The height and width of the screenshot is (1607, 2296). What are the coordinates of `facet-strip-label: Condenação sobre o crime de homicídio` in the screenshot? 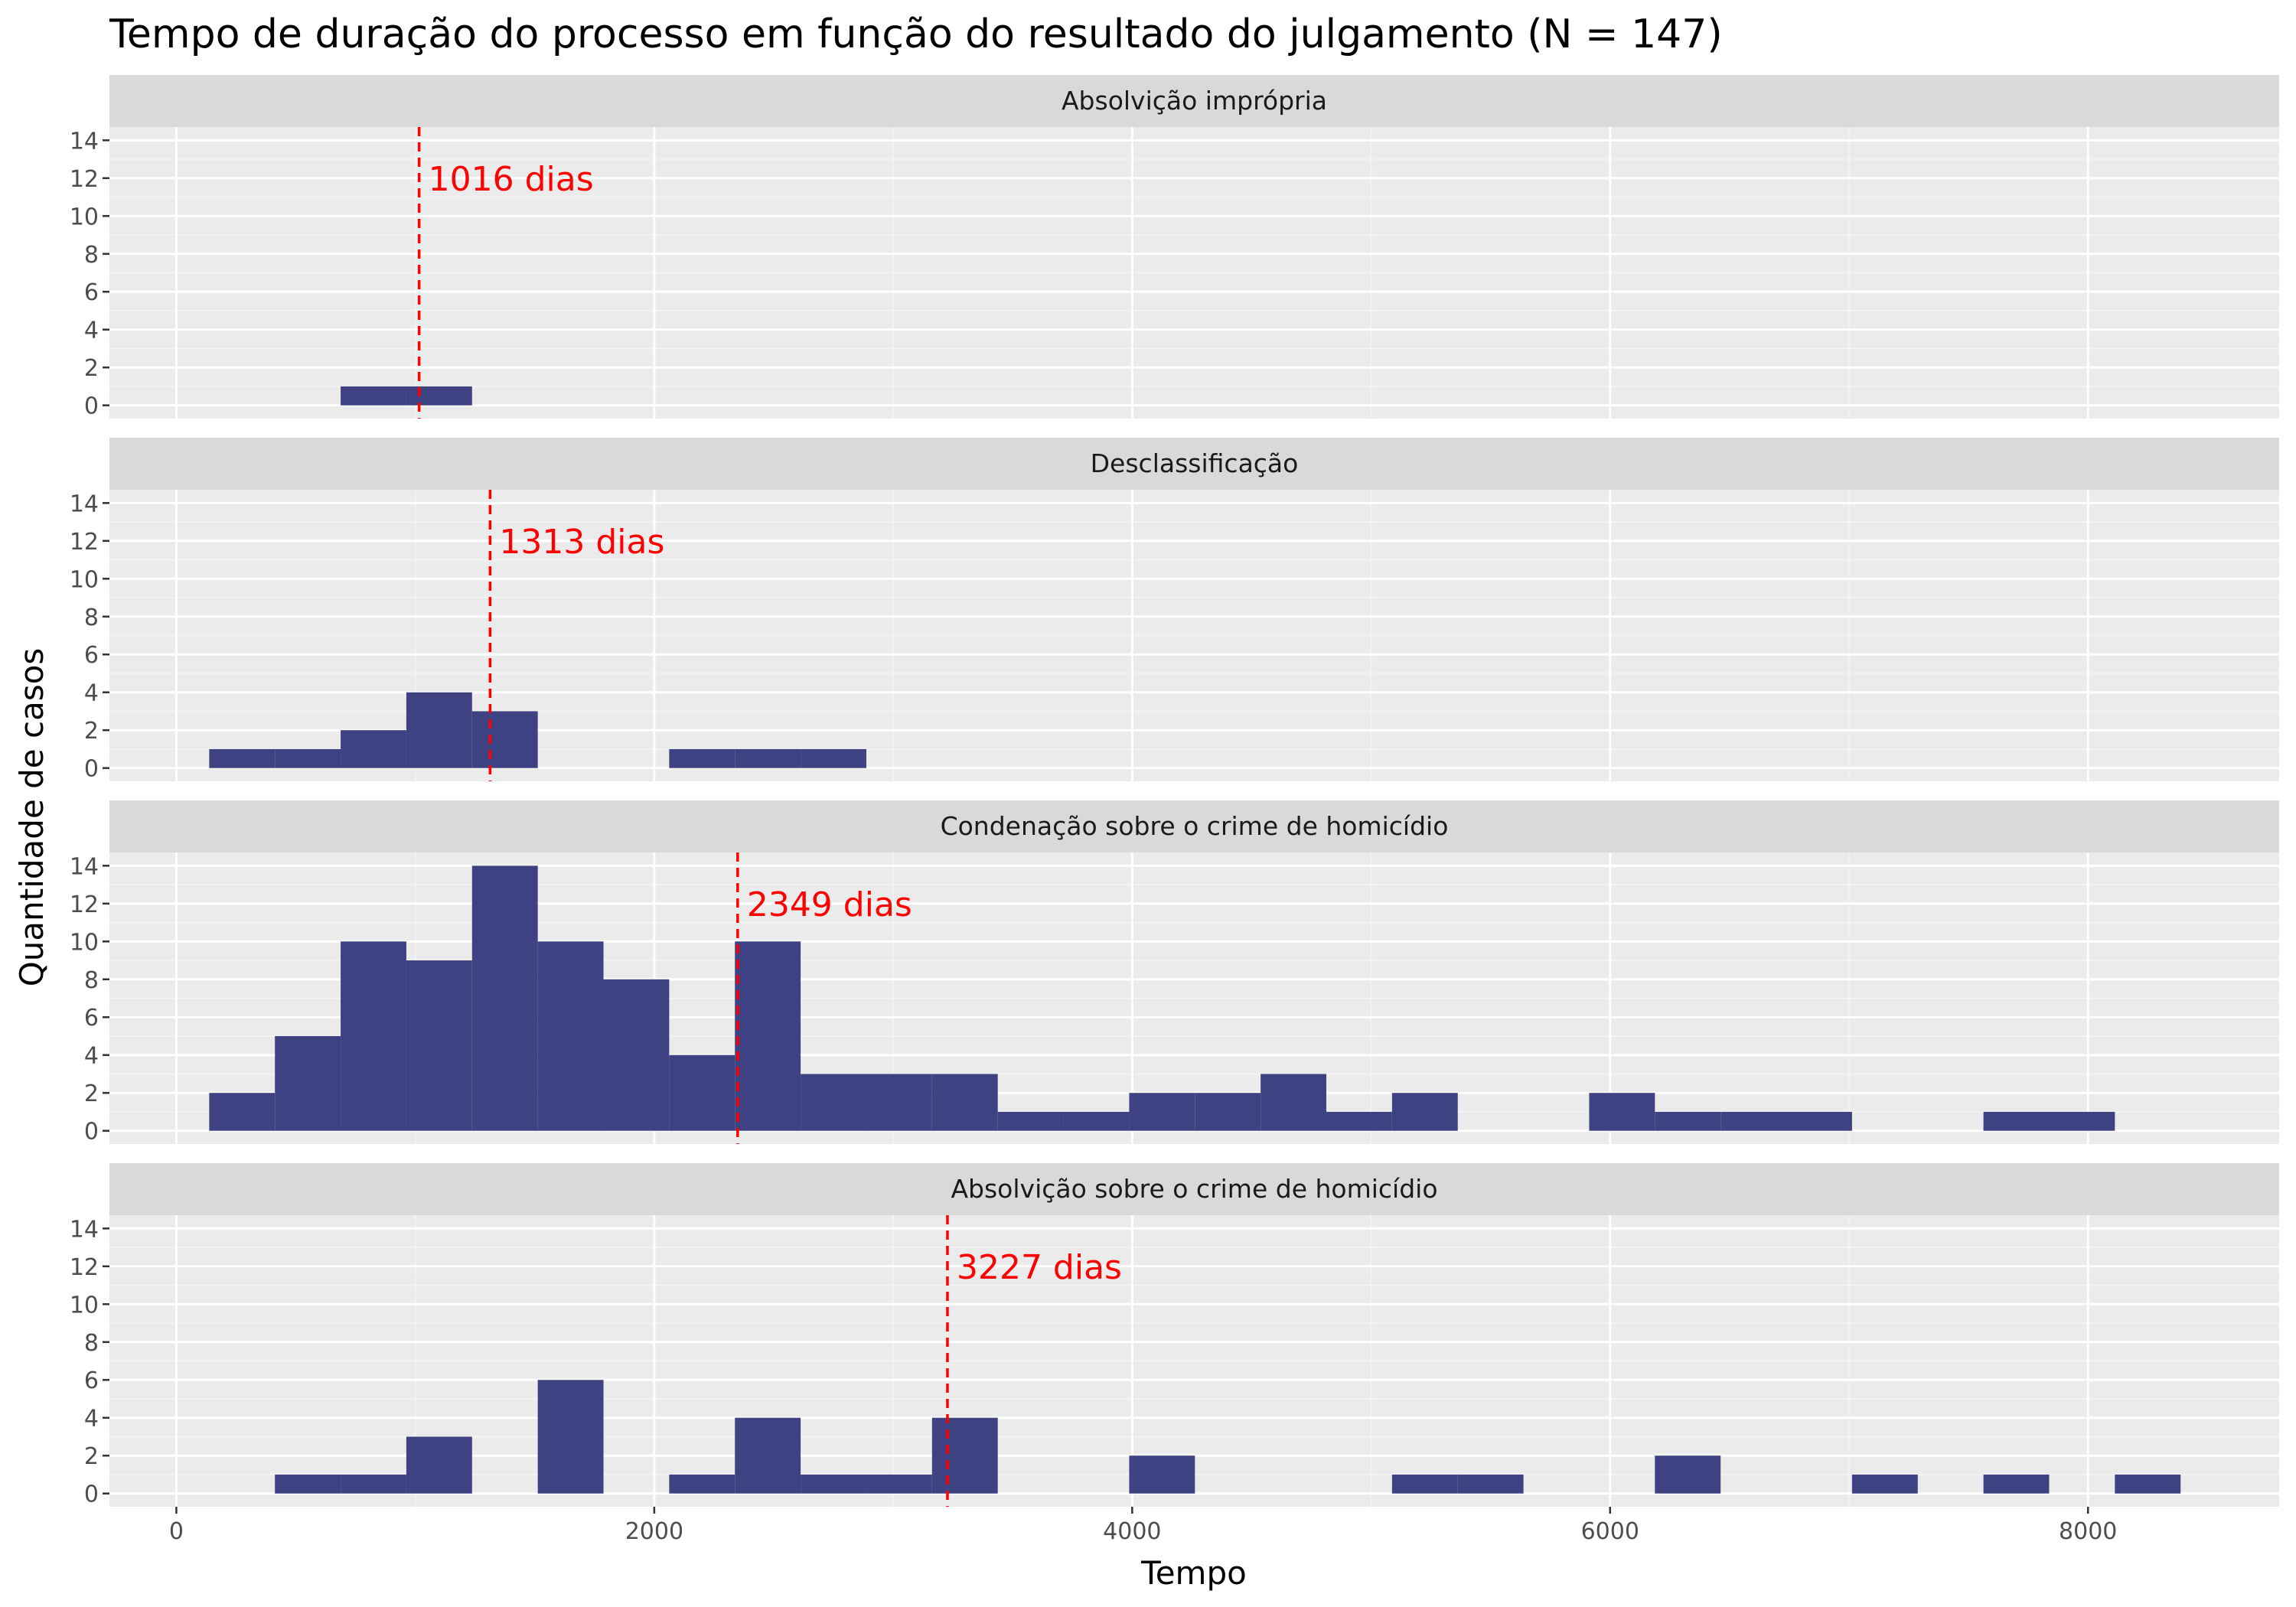 It's located at (1195, 826).